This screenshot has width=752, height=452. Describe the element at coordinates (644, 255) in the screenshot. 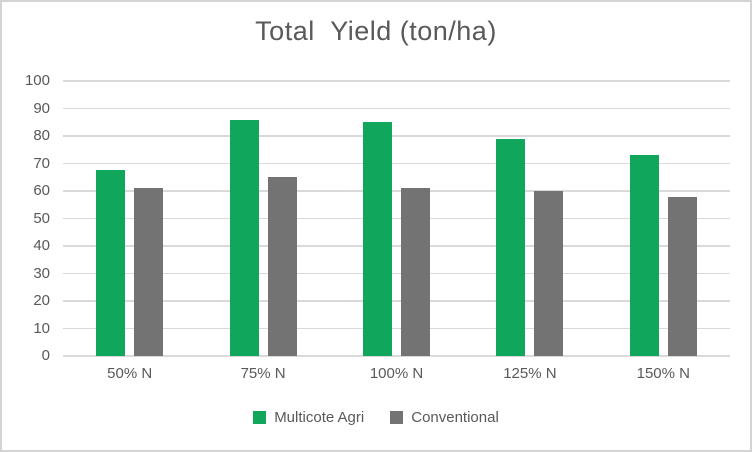

I see `bar-multicote-agri-150%-N` at that location.